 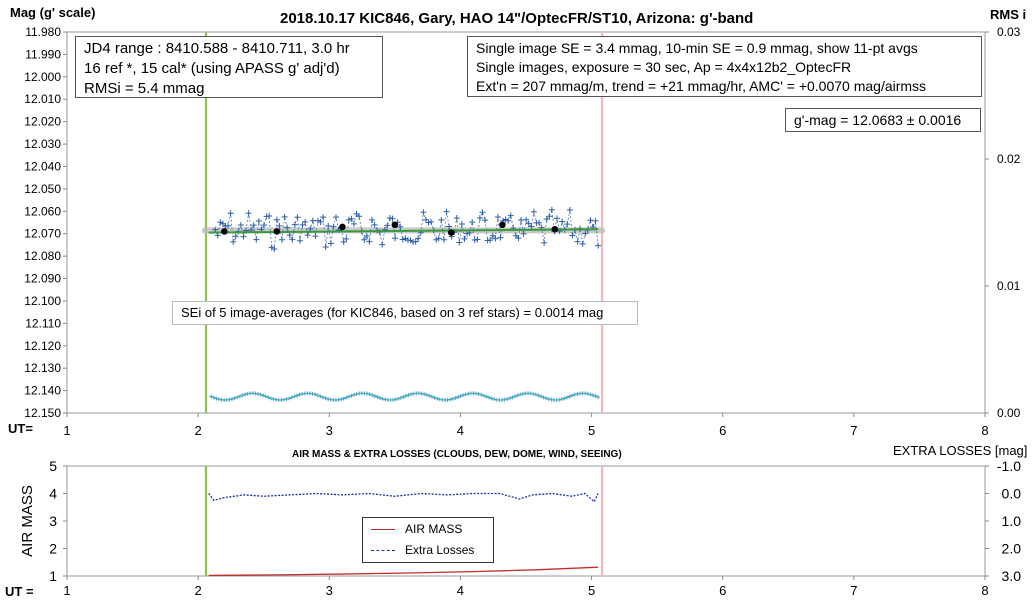 What do you see at coordinates (212, 68) in the screenshot?
I see `info-left-line: 16 ref *, 15 cal* (using APASS g' adj'd)` at bounding box center [212, 68].